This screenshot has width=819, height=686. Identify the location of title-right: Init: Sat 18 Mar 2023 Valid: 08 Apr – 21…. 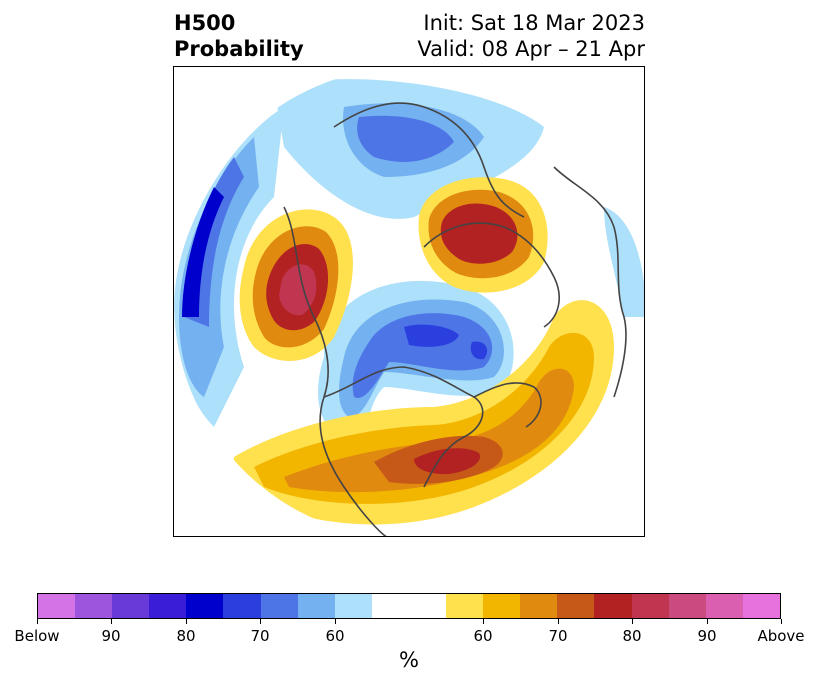
(531, 36).